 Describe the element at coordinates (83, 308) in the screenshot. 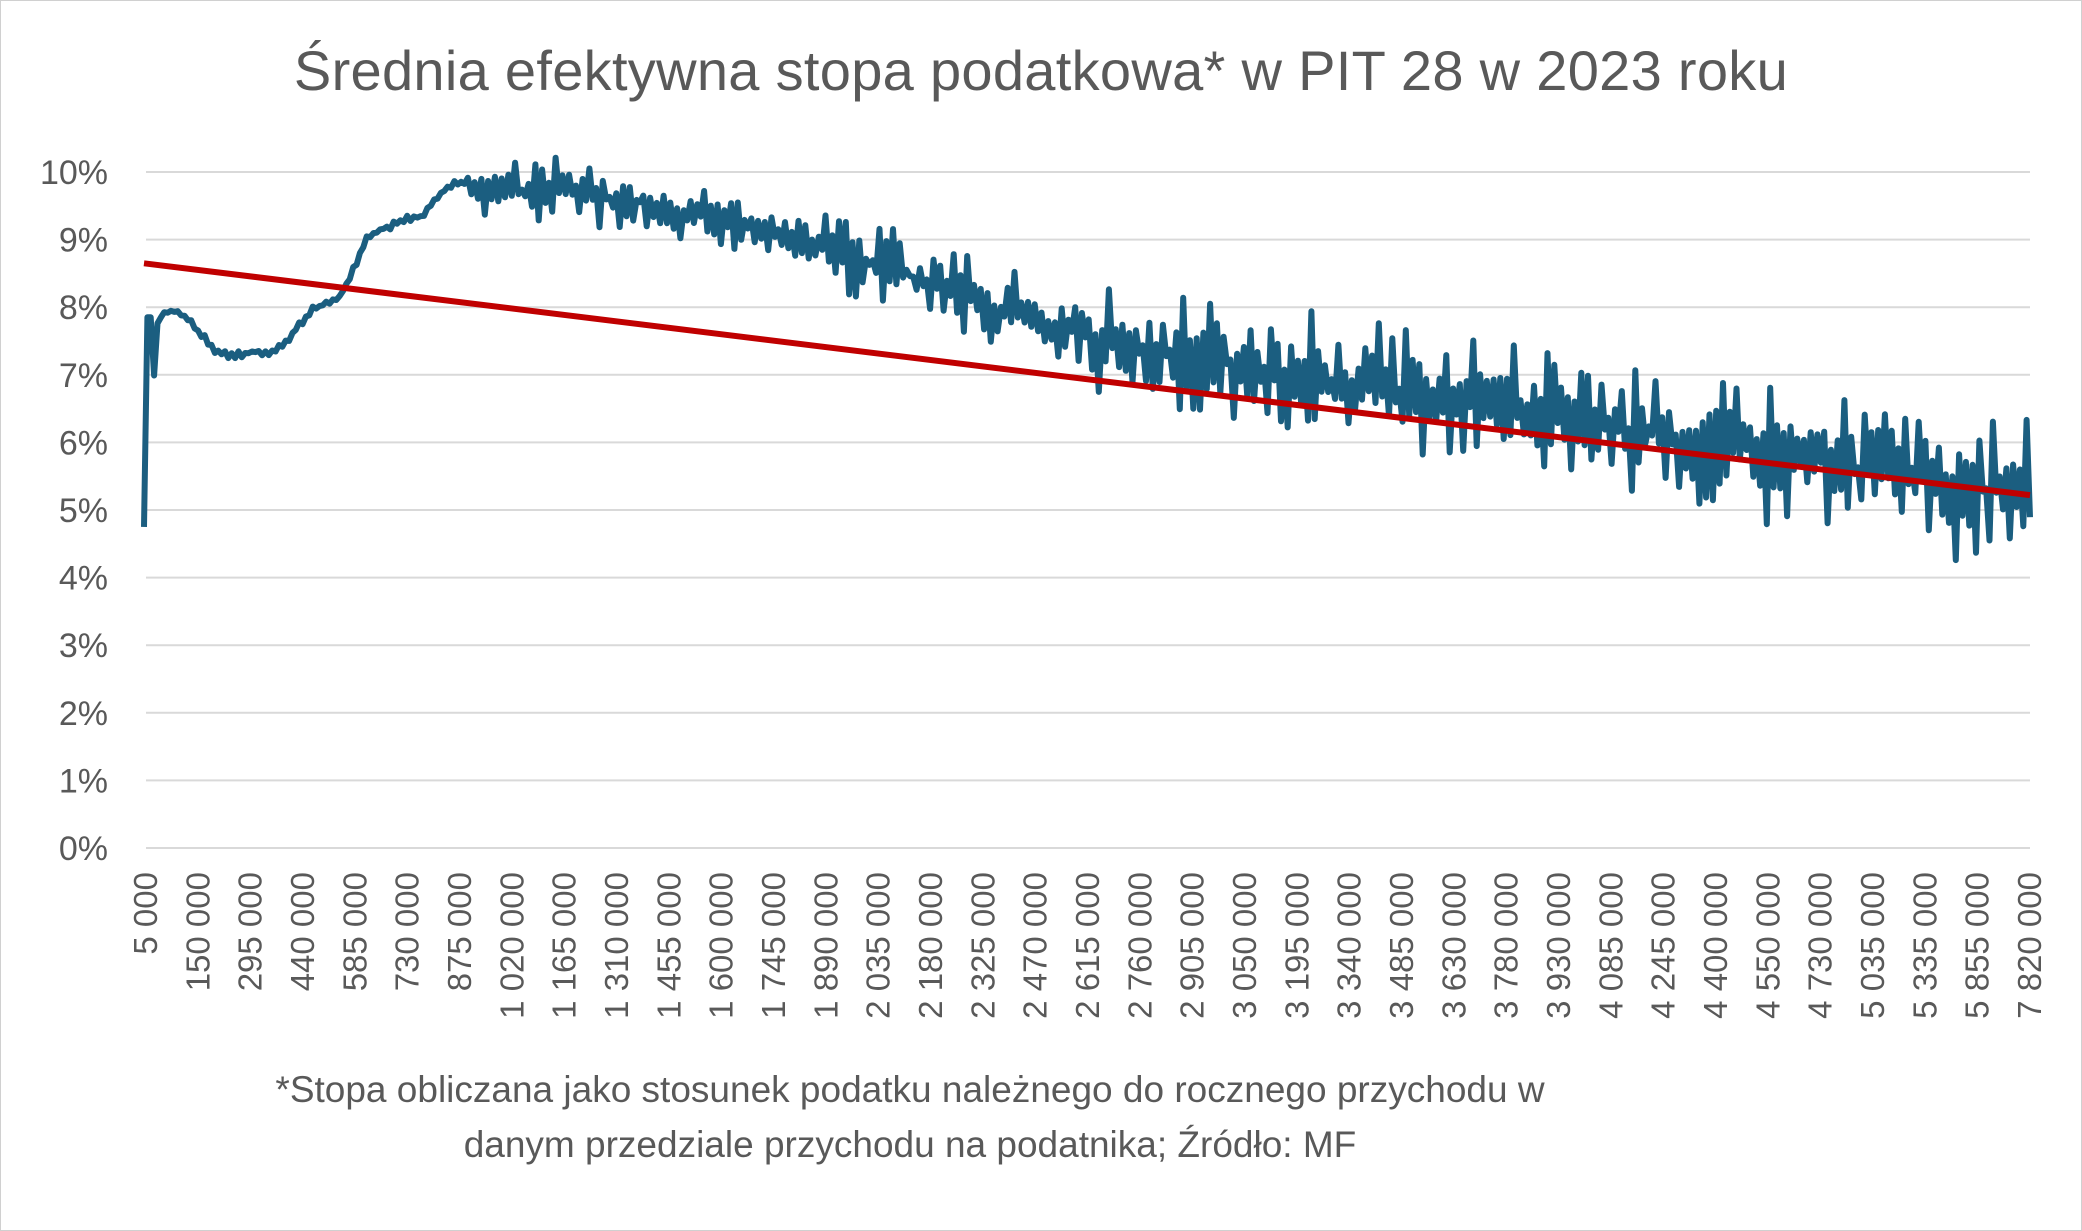

I see `y-tick-label: 8%` at that location.